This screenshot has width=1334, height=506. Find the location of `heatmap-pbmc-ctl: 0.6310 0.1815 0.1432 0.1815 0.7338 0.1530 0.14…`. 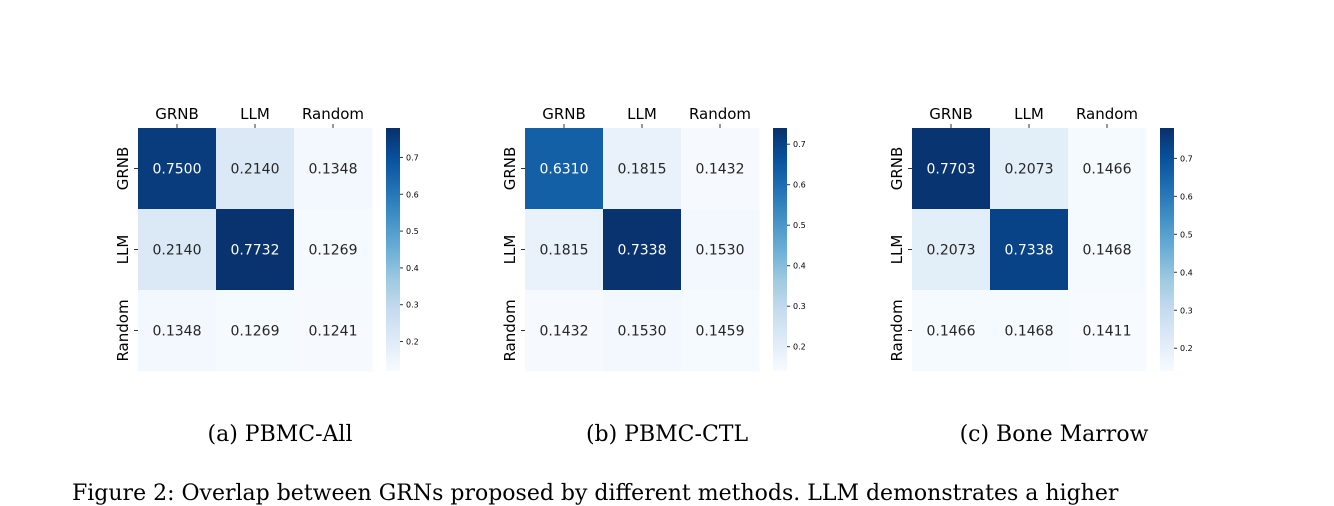

heatmap-pbmc-ctl: 0.6310 0.1815 0.1432 0.1815 0.7338 0.1530 0.14… is located at coordinates (660, 240).